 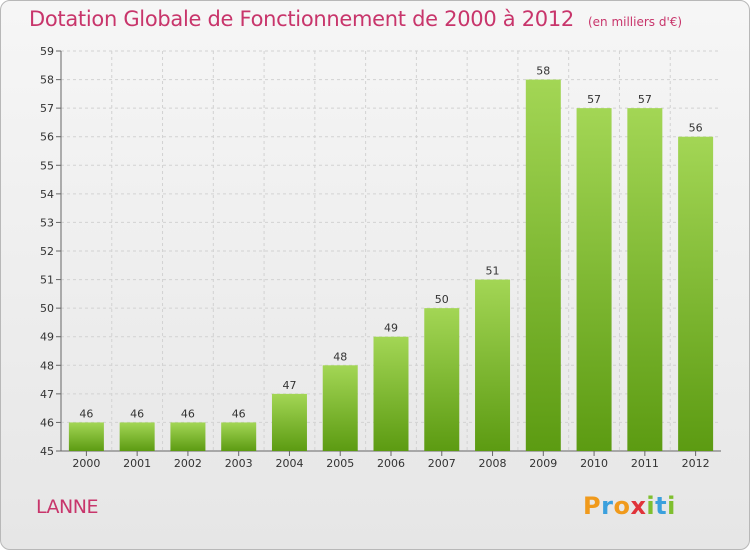 I want to click on y-tick-label: 54, so click(x=47, y=194).